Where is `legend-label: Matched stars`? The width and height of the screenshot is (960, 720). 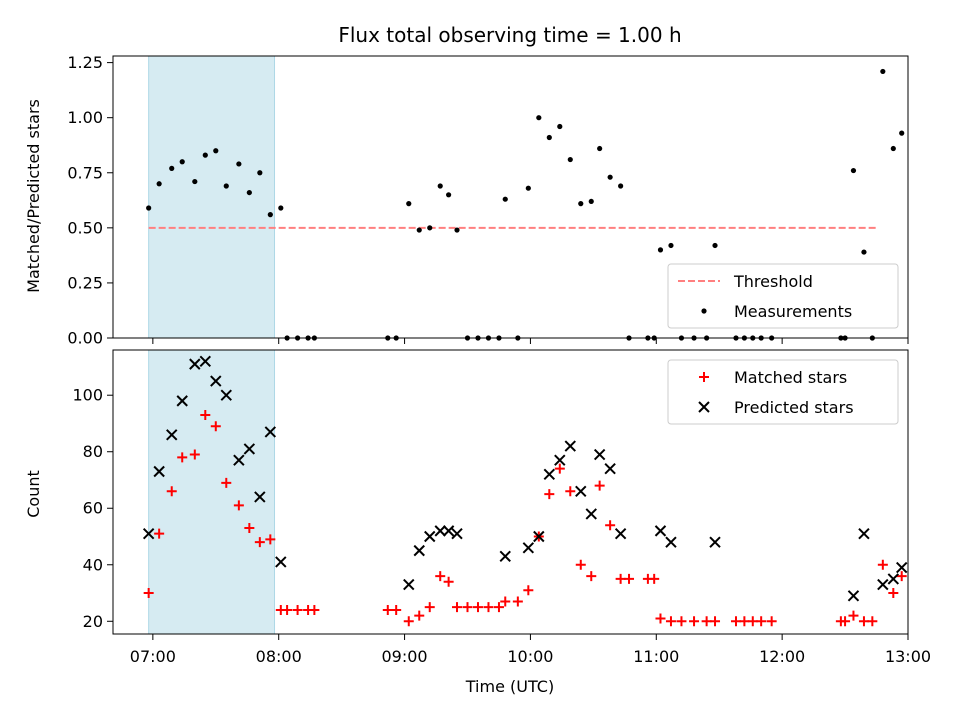 legend-label: Matched stars is located at coordinates (790, 377).